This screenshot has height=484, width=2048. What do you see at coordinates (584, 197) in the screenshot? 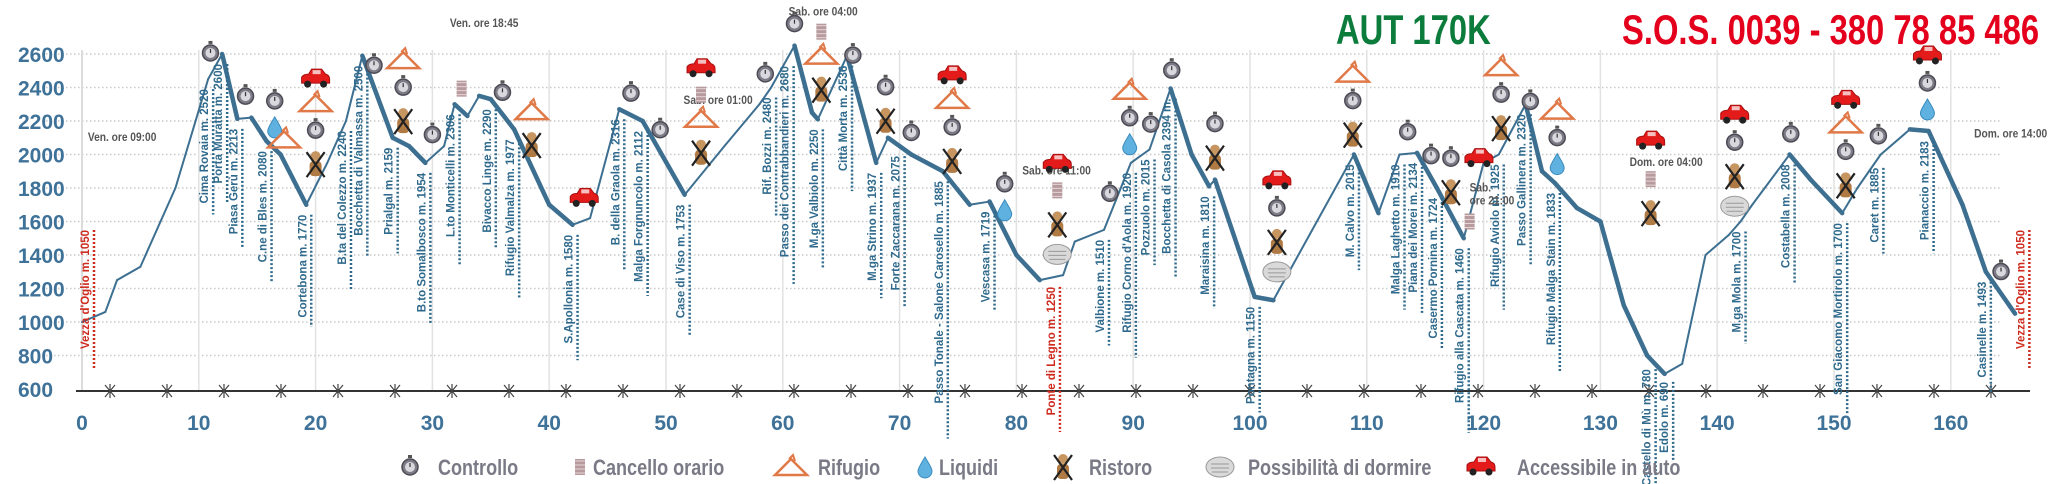
I see `auto-icon` at bounding box center [584, 197].